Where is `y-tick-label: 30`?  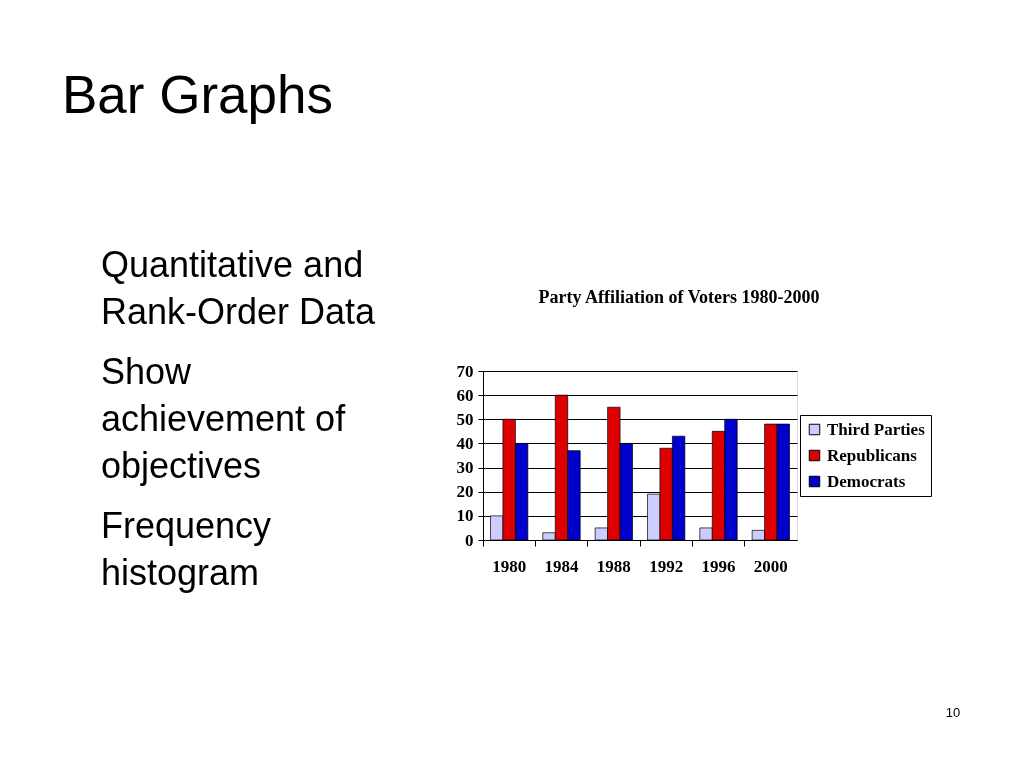 y-tick-label: 30 is located at coordinates (465, 468).